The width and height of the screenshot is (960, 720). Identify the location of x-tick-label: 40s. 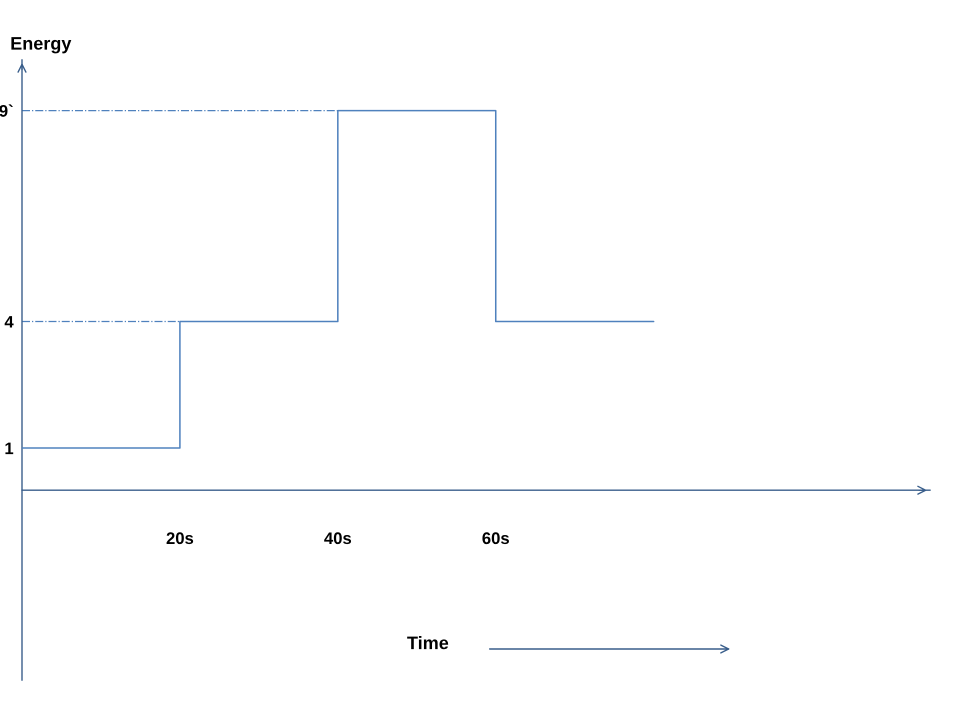
(338, 538).